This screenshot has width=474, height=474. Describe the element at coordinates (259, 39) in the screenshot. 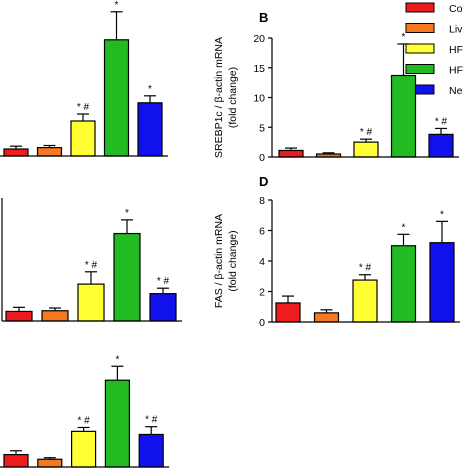

I see `y-tick-label: 20` at that location.